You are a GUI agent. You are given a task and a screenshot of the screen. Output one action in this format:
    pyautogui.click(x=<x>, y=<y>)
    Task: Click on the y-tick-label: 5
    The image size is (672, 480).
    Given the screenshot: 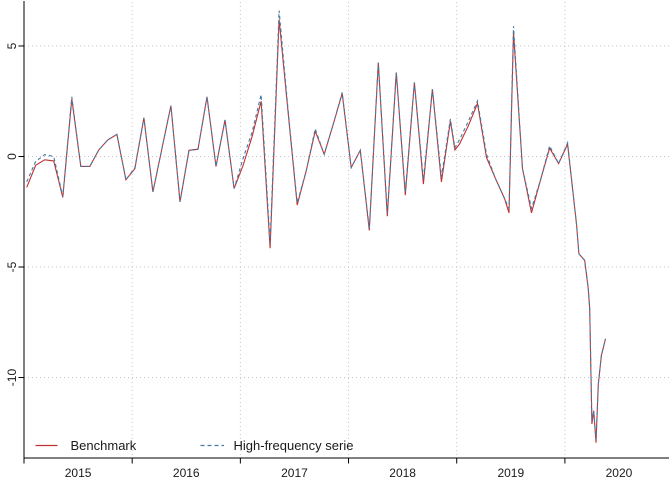 What is the action you would take?
    pyautogui.click(x=12, y=45)
    